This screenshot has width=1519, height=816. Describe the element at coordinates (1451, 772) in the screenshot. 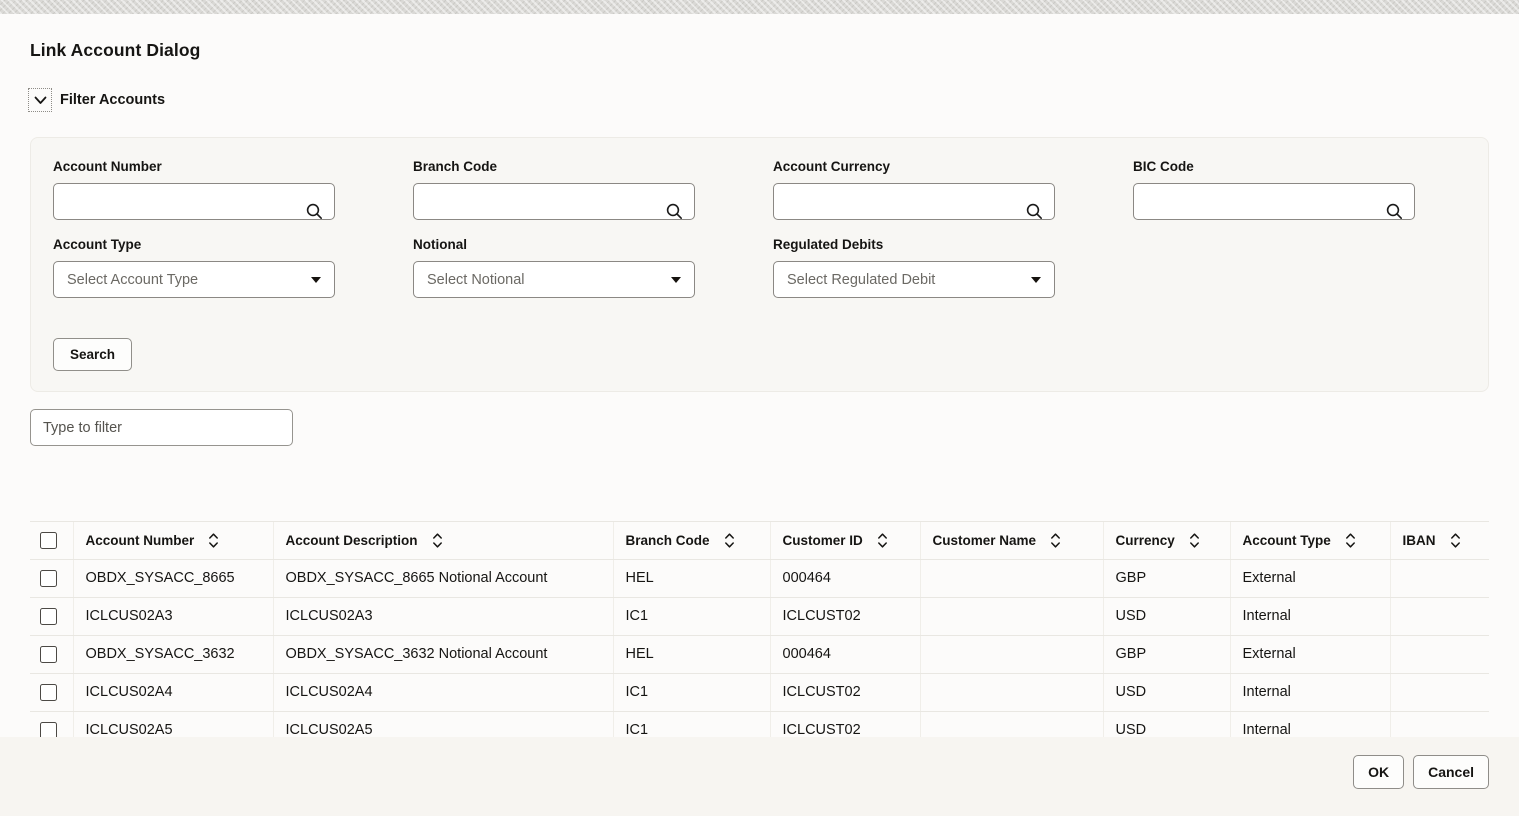

I see `cancel-button: Cancel` at that location.